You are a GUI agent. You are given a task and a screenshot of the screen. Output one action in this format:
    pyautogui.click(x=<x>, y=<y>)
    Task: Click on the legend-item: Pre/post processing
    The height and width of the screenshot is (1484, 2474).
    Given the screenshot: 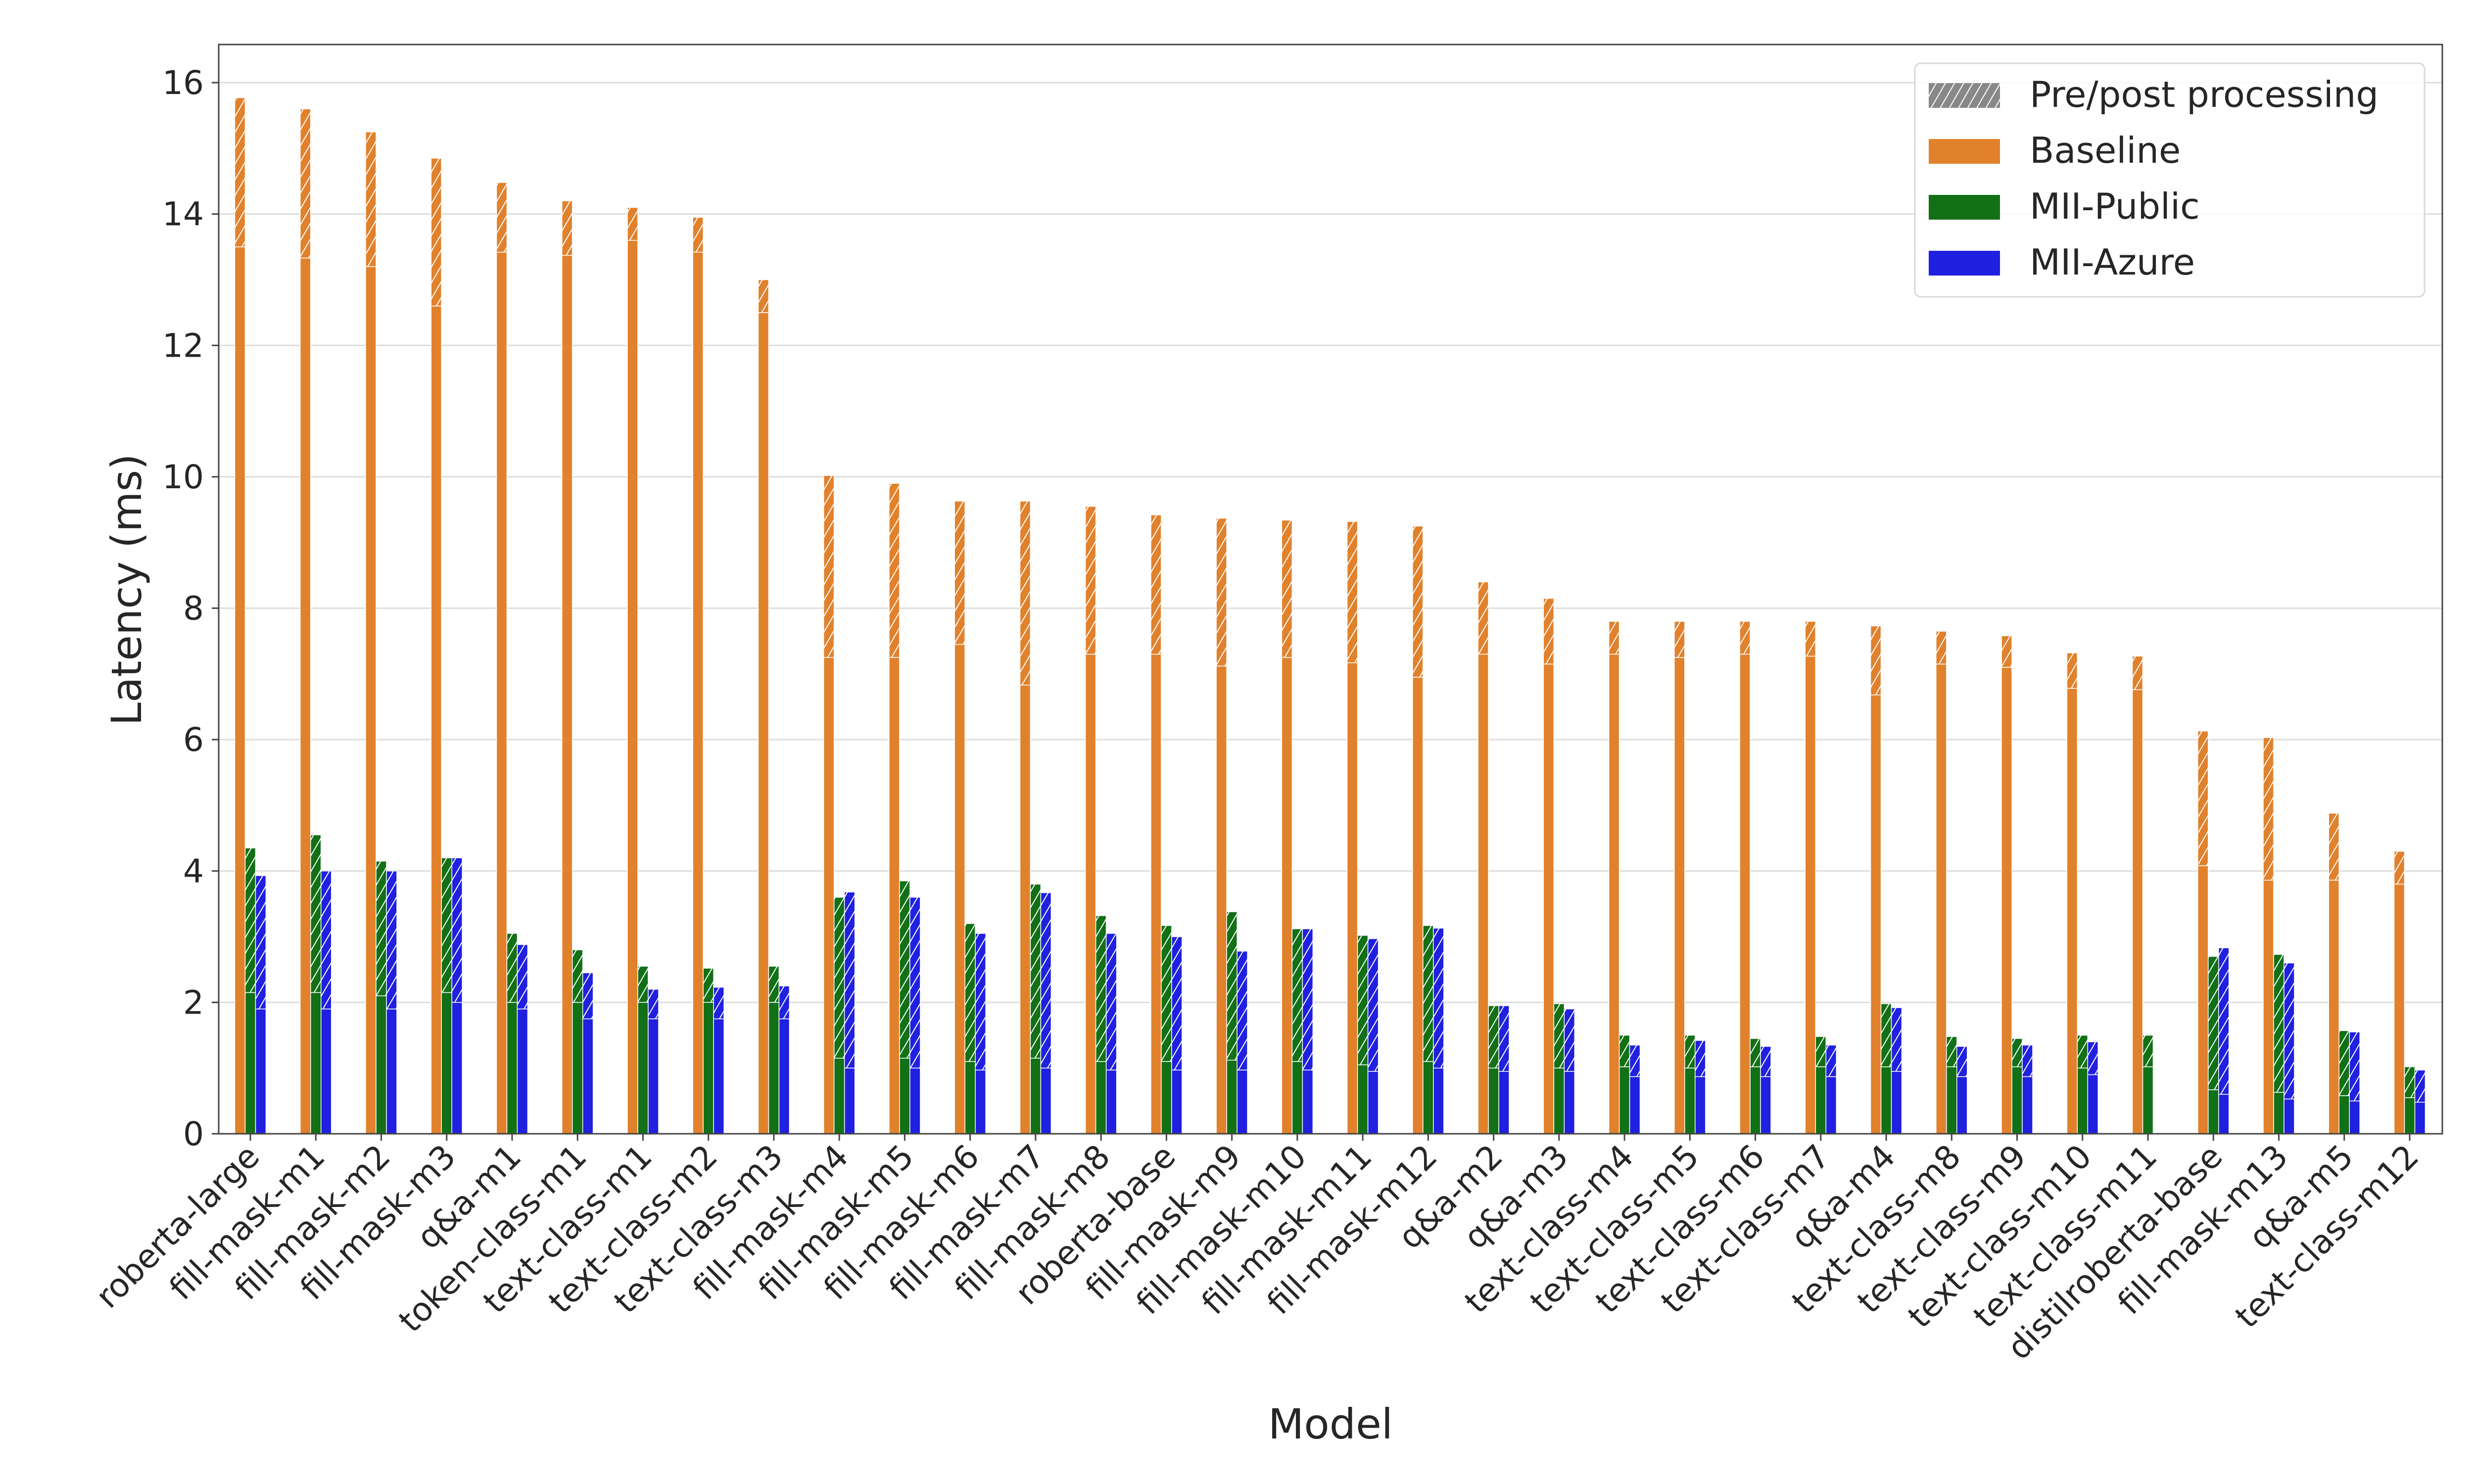 What is the action you would take?
    pyautogui.click(x=2154, y=94)
    